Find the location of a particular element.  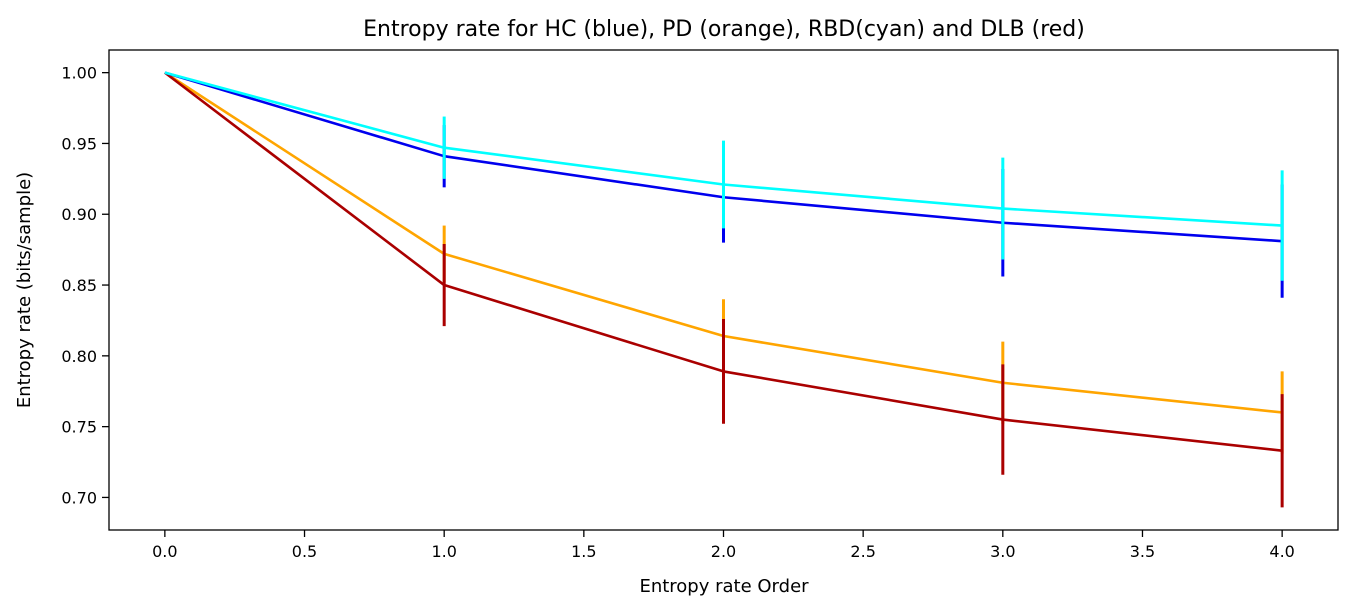

x-tick-label: 2.5 is located at coordinates (862, 551).